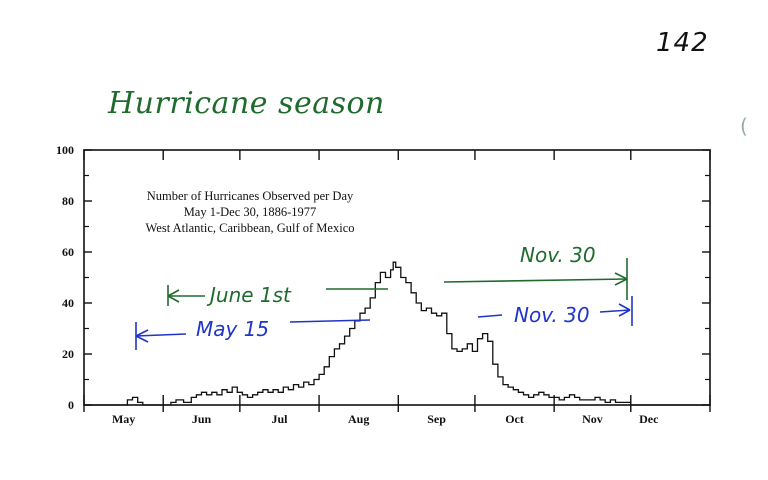  Describe the element at coordinates (436, 419) in the screenshot. I see `x-tick-label: Sep` at that location.